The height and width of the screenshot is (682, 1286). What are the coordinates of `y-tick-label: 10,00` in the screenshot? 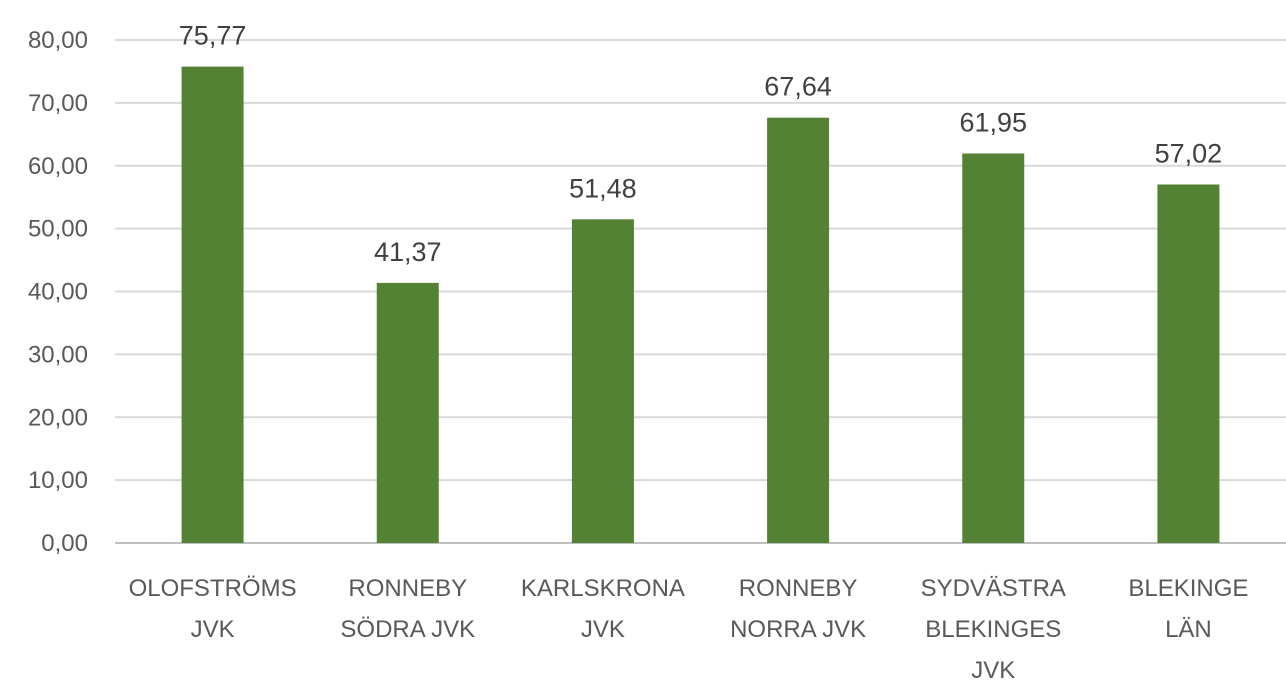 It's located at (58, 480).